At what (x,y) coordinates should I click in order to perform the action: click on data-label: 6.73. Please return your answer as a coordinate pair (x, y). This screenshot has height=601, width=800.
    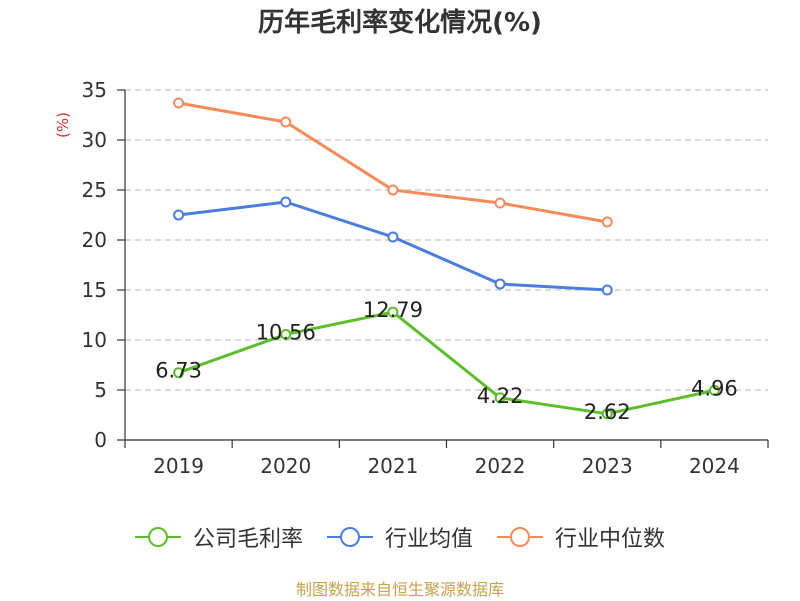
    Looking at the image, I should click on (178, 371).